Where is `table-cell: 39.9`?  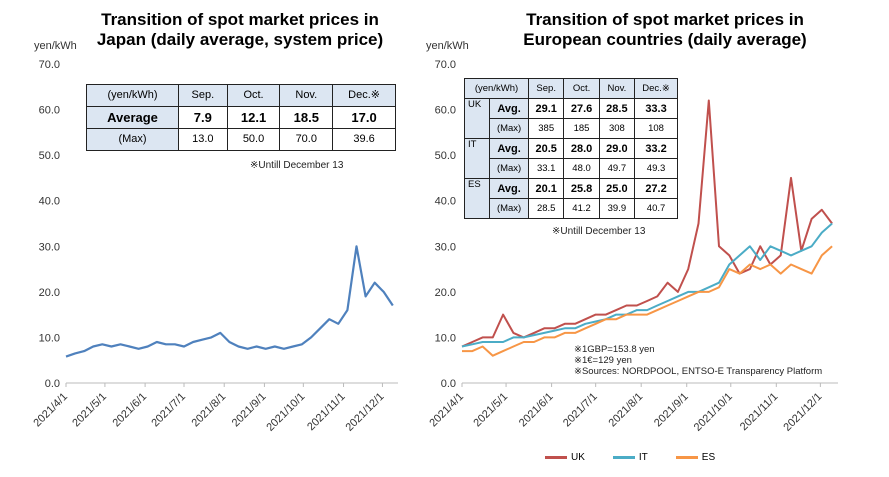 table-cell: 39.9 is located at coordinates (617, 208).